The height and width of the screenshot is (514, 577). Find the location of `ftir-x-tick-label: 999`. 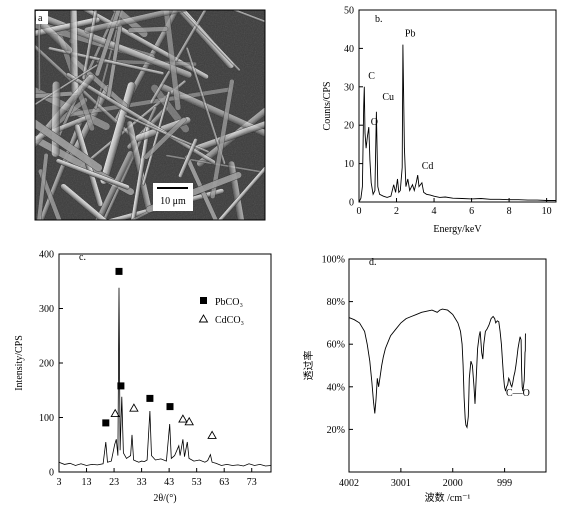

ftir-x-tick-label: 999 is located at coordinates (504, 483).